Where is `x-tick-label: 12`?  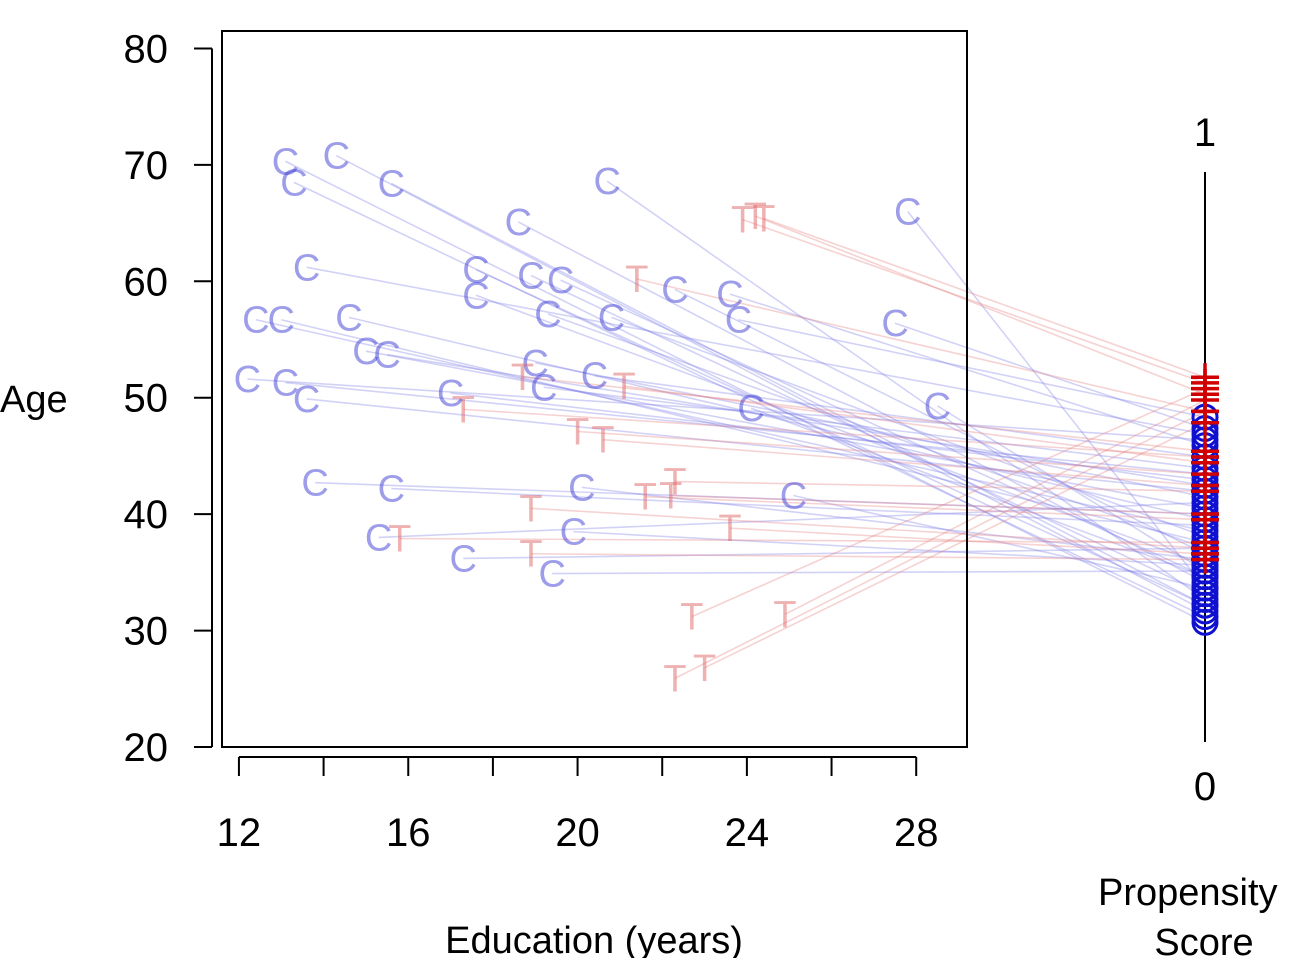 x-tick-label: 12 is located at coordinates (239, 833).